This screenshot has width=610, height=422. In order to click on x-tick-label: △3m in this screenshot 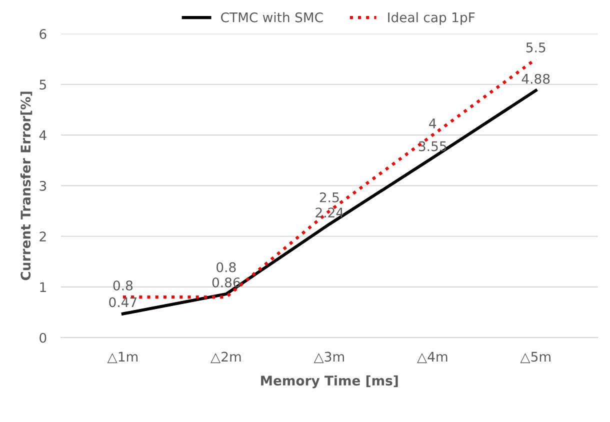, I will do `click(329, 358)`.